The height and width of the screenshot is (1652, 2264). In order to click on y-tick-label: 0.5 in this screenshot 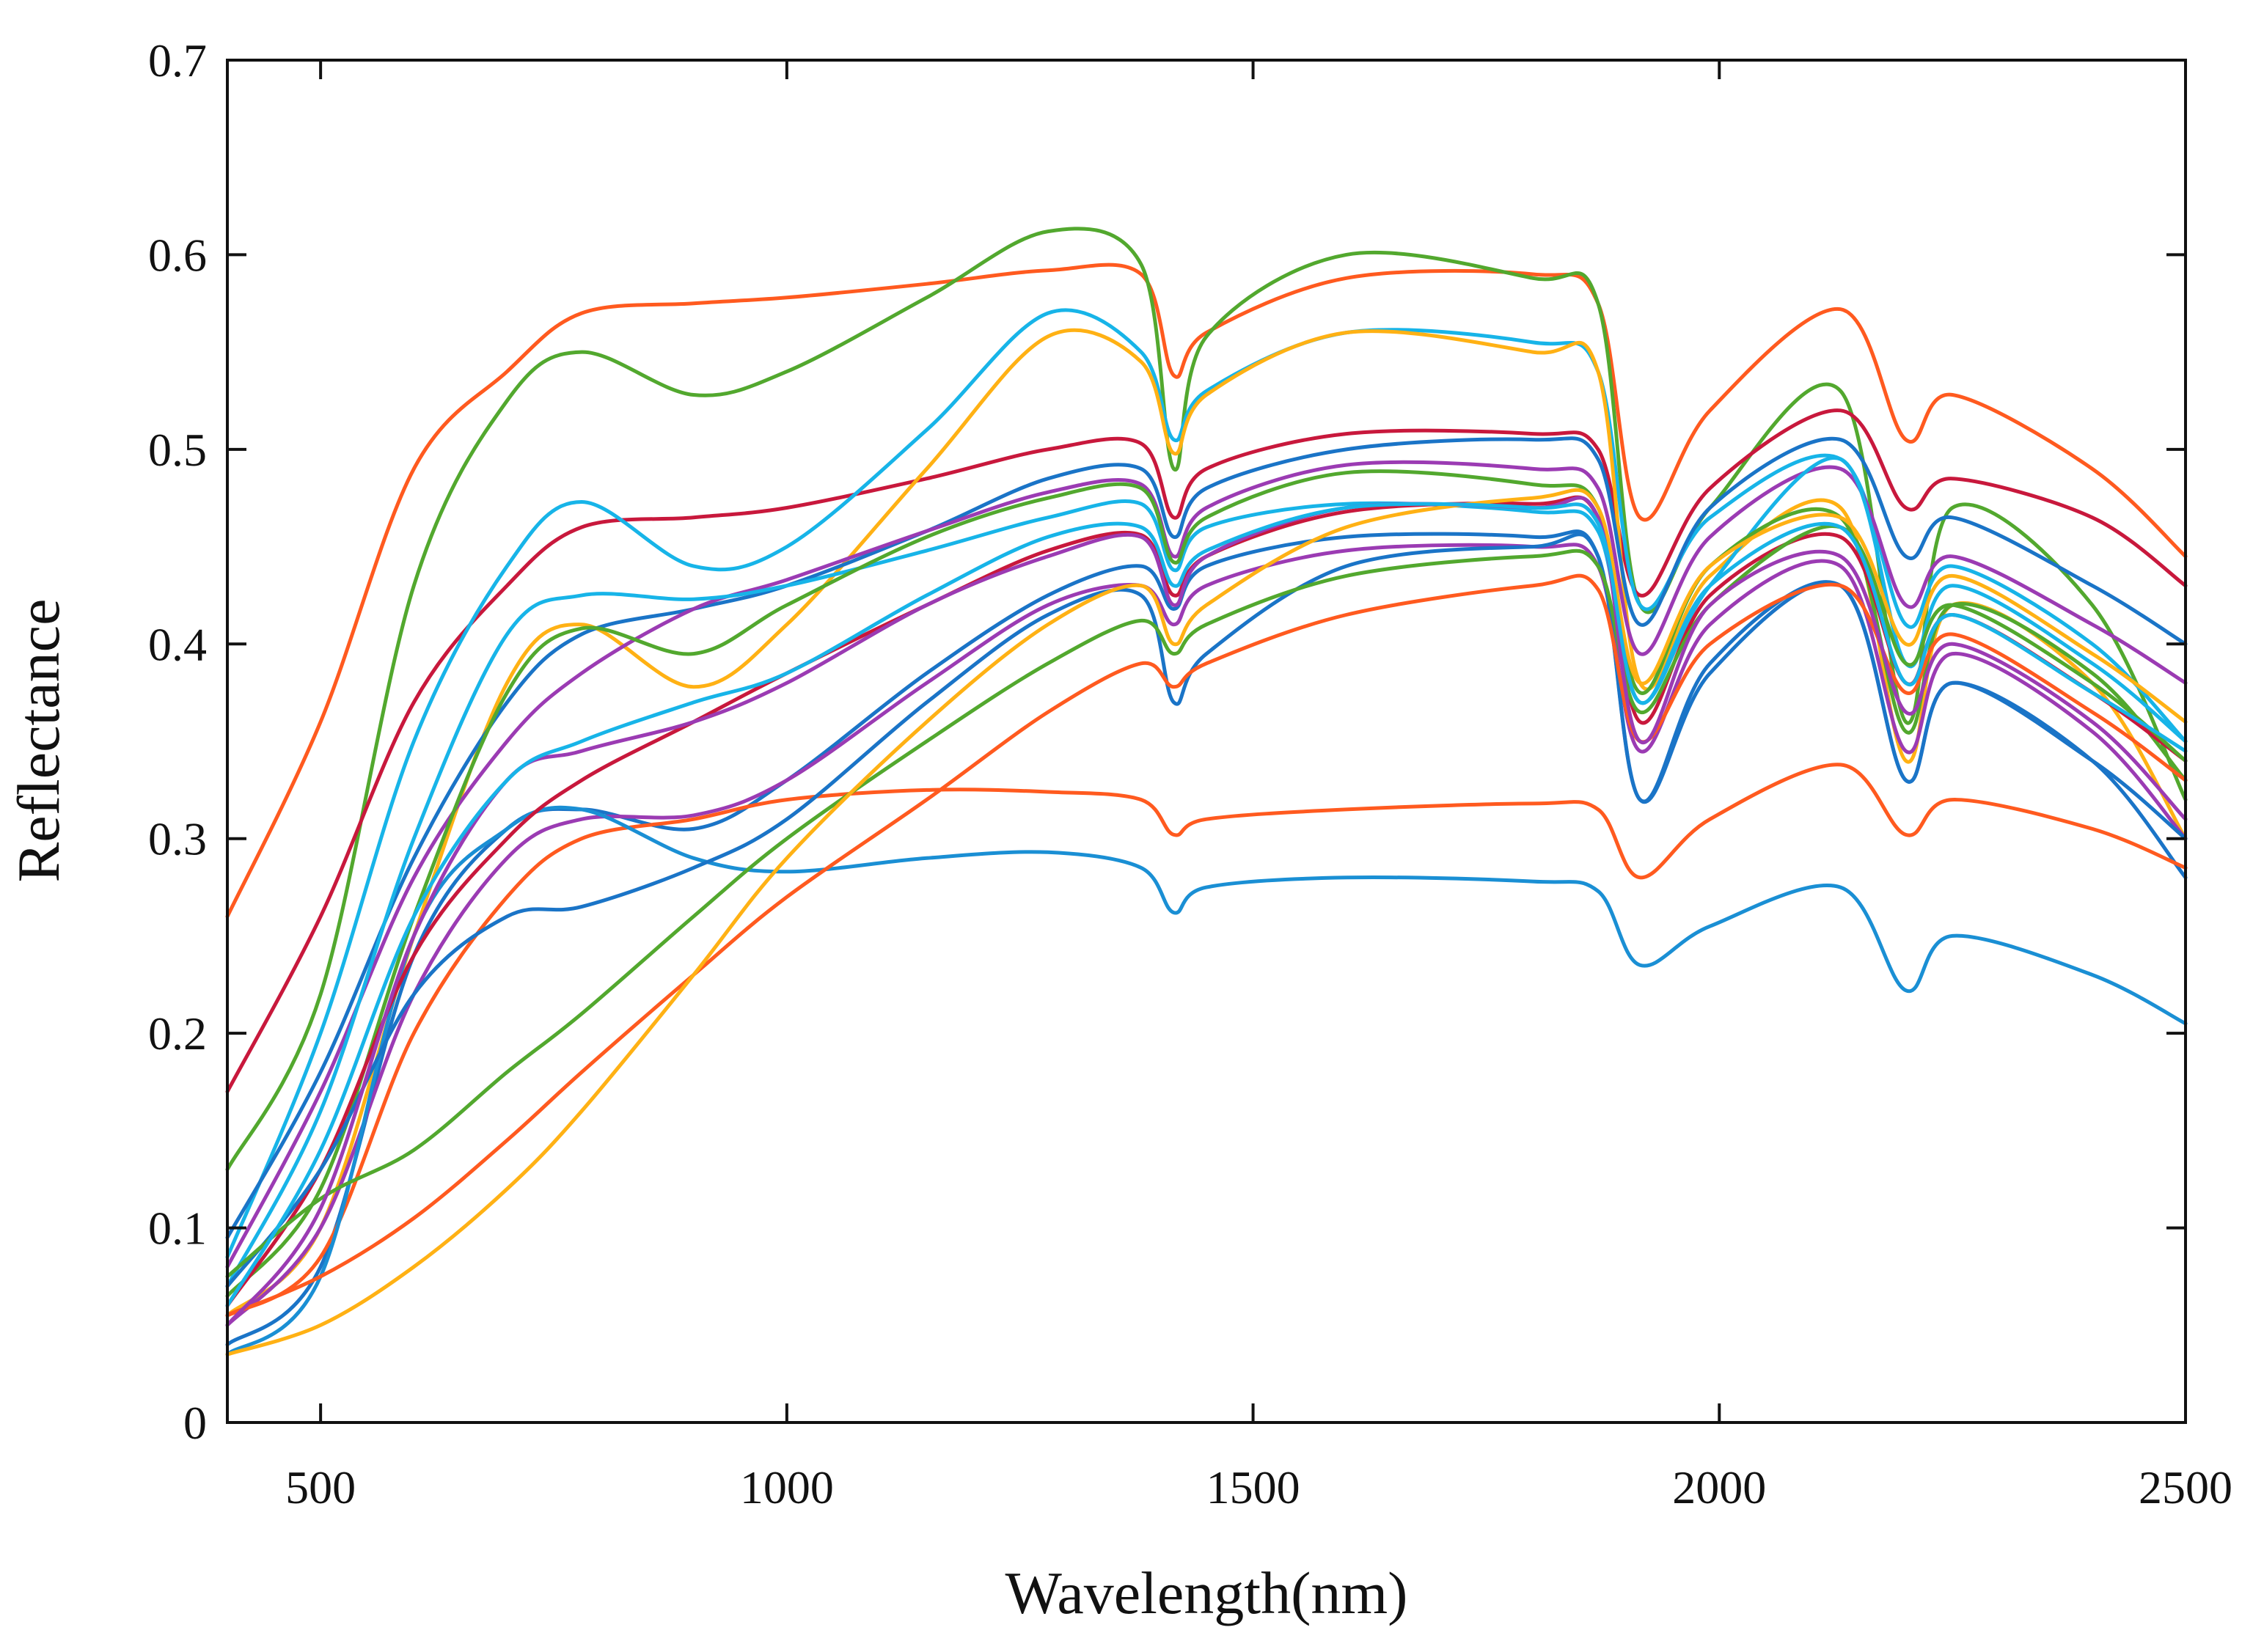, I will do `click(177, 450)`.